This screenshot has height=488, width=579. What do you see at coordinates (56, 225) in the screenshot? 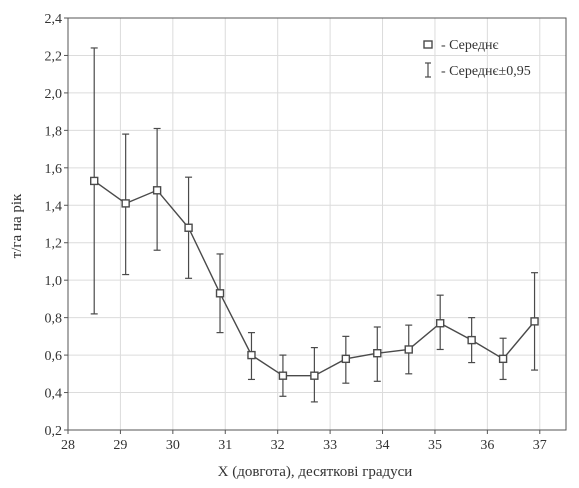
I see `y-tick-labels: 0,2 0,4 0,6 0,8 1,0 1,2 1,4 1,6 1,8 2,0 2,2 2,4` at bounding box center [56, 225].